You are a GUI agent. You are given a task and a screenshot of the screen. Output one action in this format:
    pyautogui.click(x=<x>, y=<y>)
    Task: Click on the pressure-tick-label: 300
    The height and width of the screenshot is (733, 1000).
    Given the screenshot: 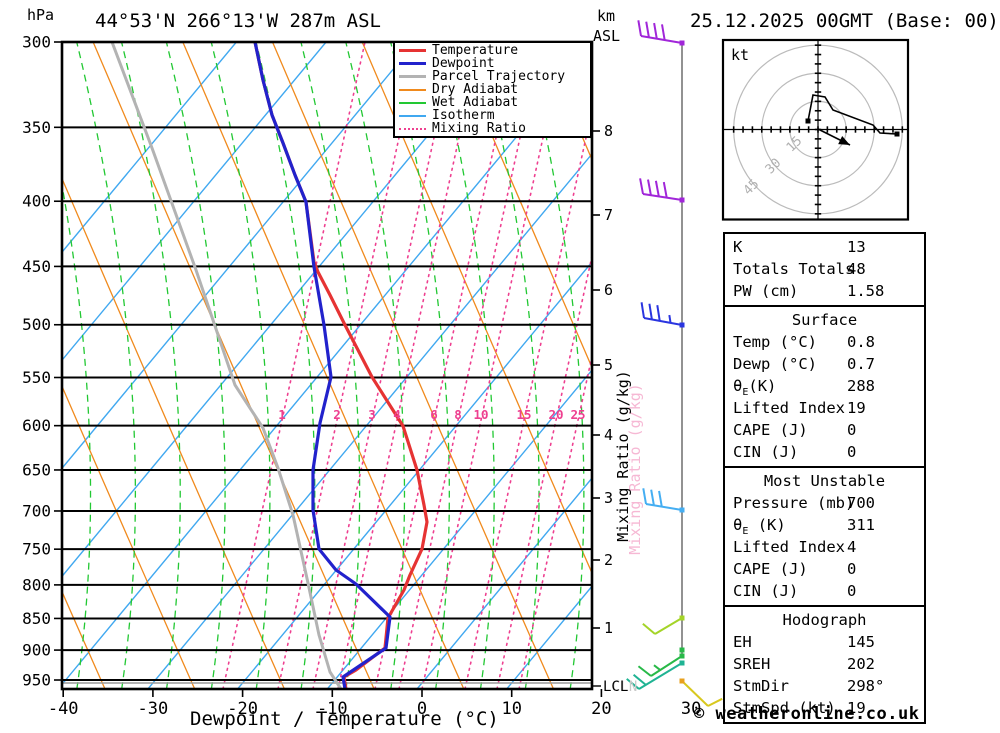 What is the action you would take?
    pyautogui.click(x=36, y=42)
    